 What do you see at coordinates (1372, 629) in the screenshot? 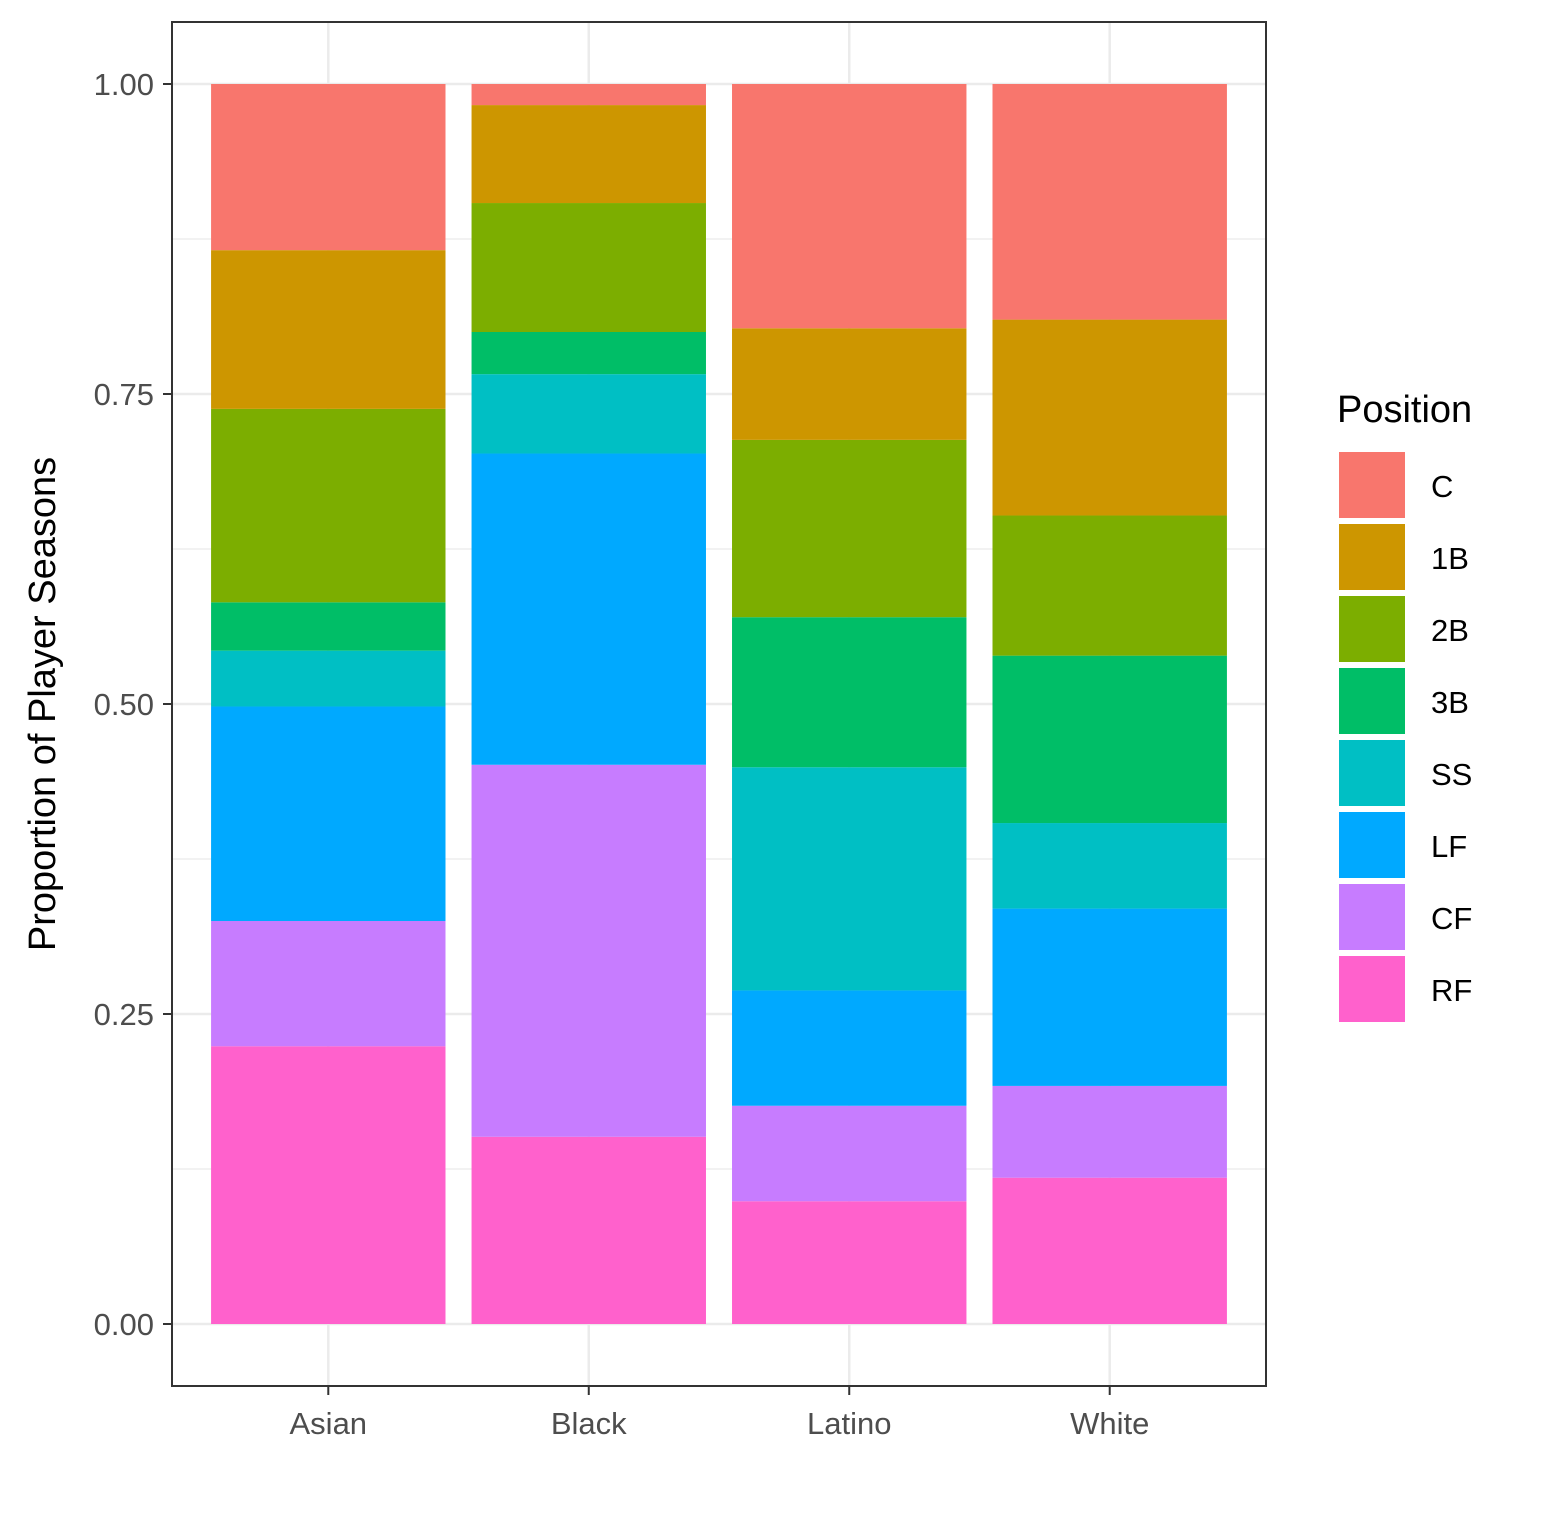
I see `legend-key-2b` at bounding box center [1372, 629].